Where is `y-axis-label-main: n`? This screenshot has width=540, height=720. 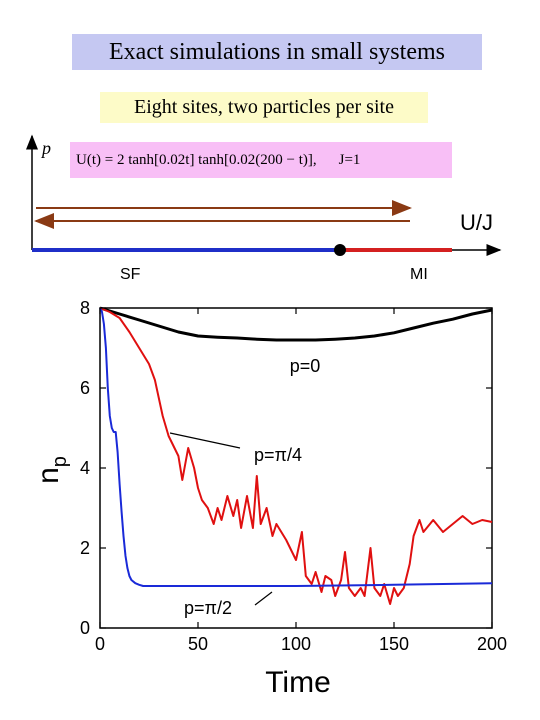
y-axis-label-main: n is located at coordinates (48, 475).